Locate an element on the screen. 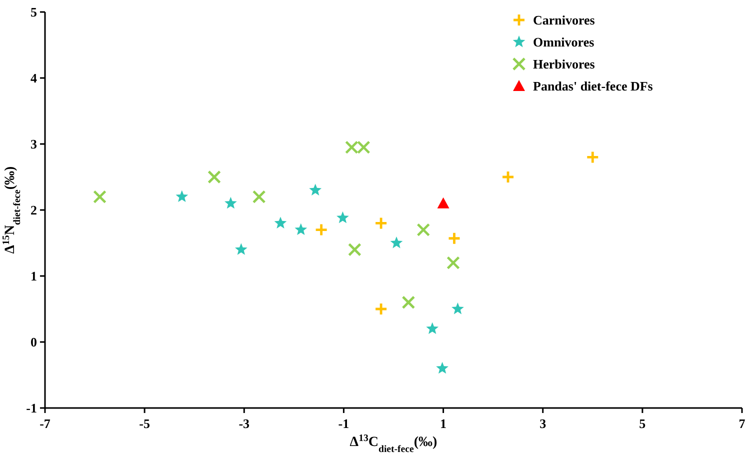  x-tick-label: 3 is located at coordinates (543, 423).